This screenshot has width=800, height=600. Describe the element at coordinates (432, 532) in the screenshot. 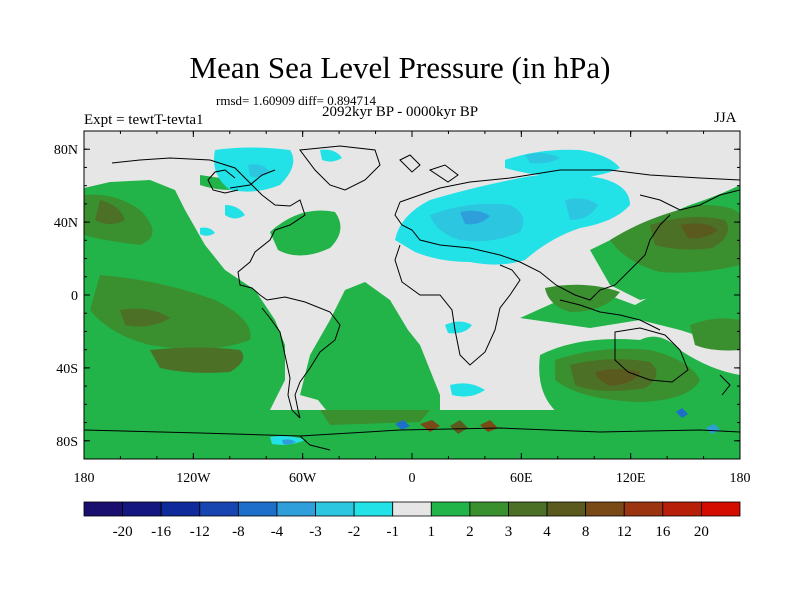

I see `colorbar-label: 1` at that location.